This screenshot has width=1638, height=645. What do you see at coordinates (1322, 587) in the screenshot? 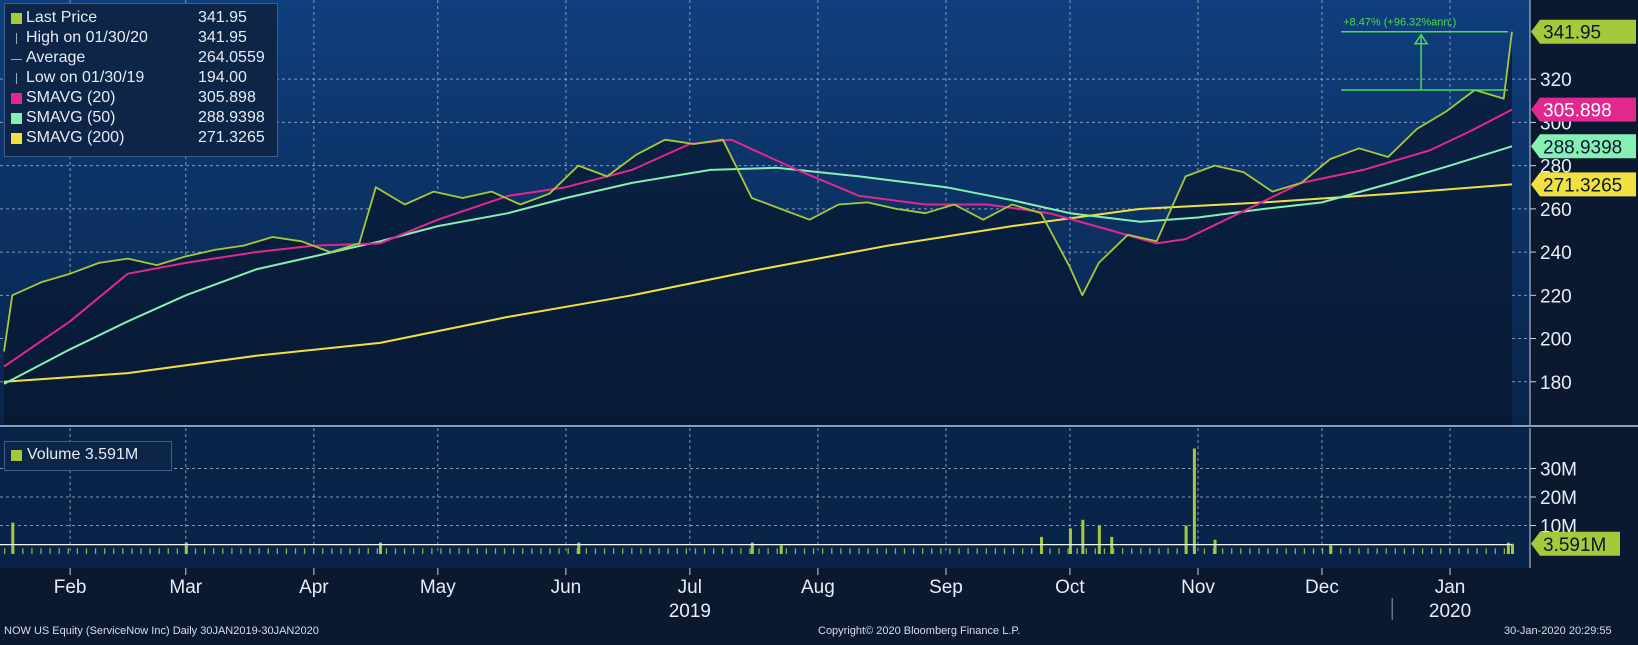
I see `x-tick-Dec: Dec` at bounding box center [1322, 587].